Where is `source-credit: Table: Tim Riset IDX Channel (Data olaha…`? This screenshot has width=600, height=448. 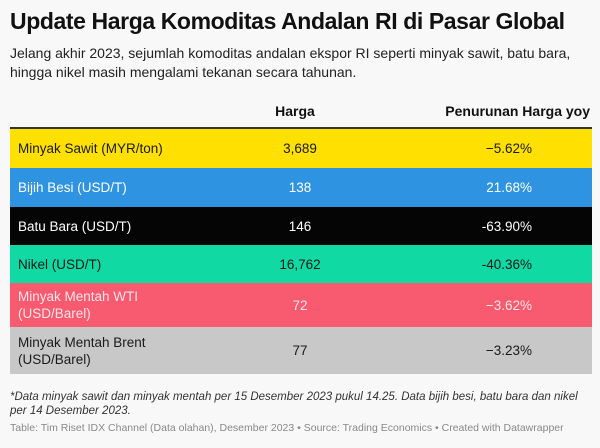
source-credit: Table: Tim Riset IDX Channel (Data olaha… is located at coordinates (287, 428).